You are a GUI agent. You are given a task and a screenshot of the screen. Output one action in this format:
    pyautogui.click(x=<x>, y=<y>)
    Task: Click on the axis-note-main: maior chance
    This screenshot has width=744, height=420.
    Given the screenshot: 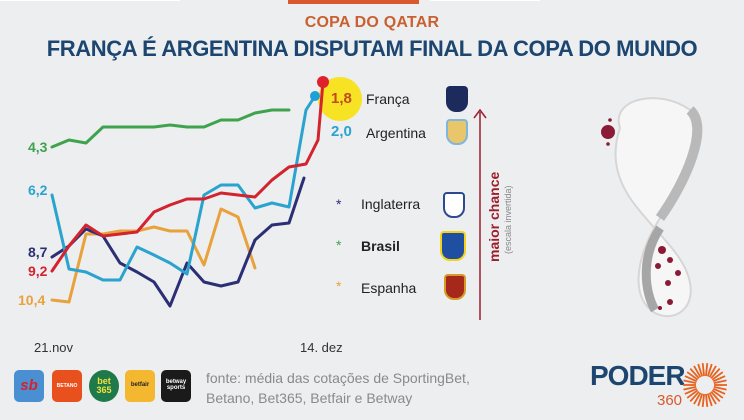 What is the action you would take?
    pyautogui.click(x=494, y=216)
    